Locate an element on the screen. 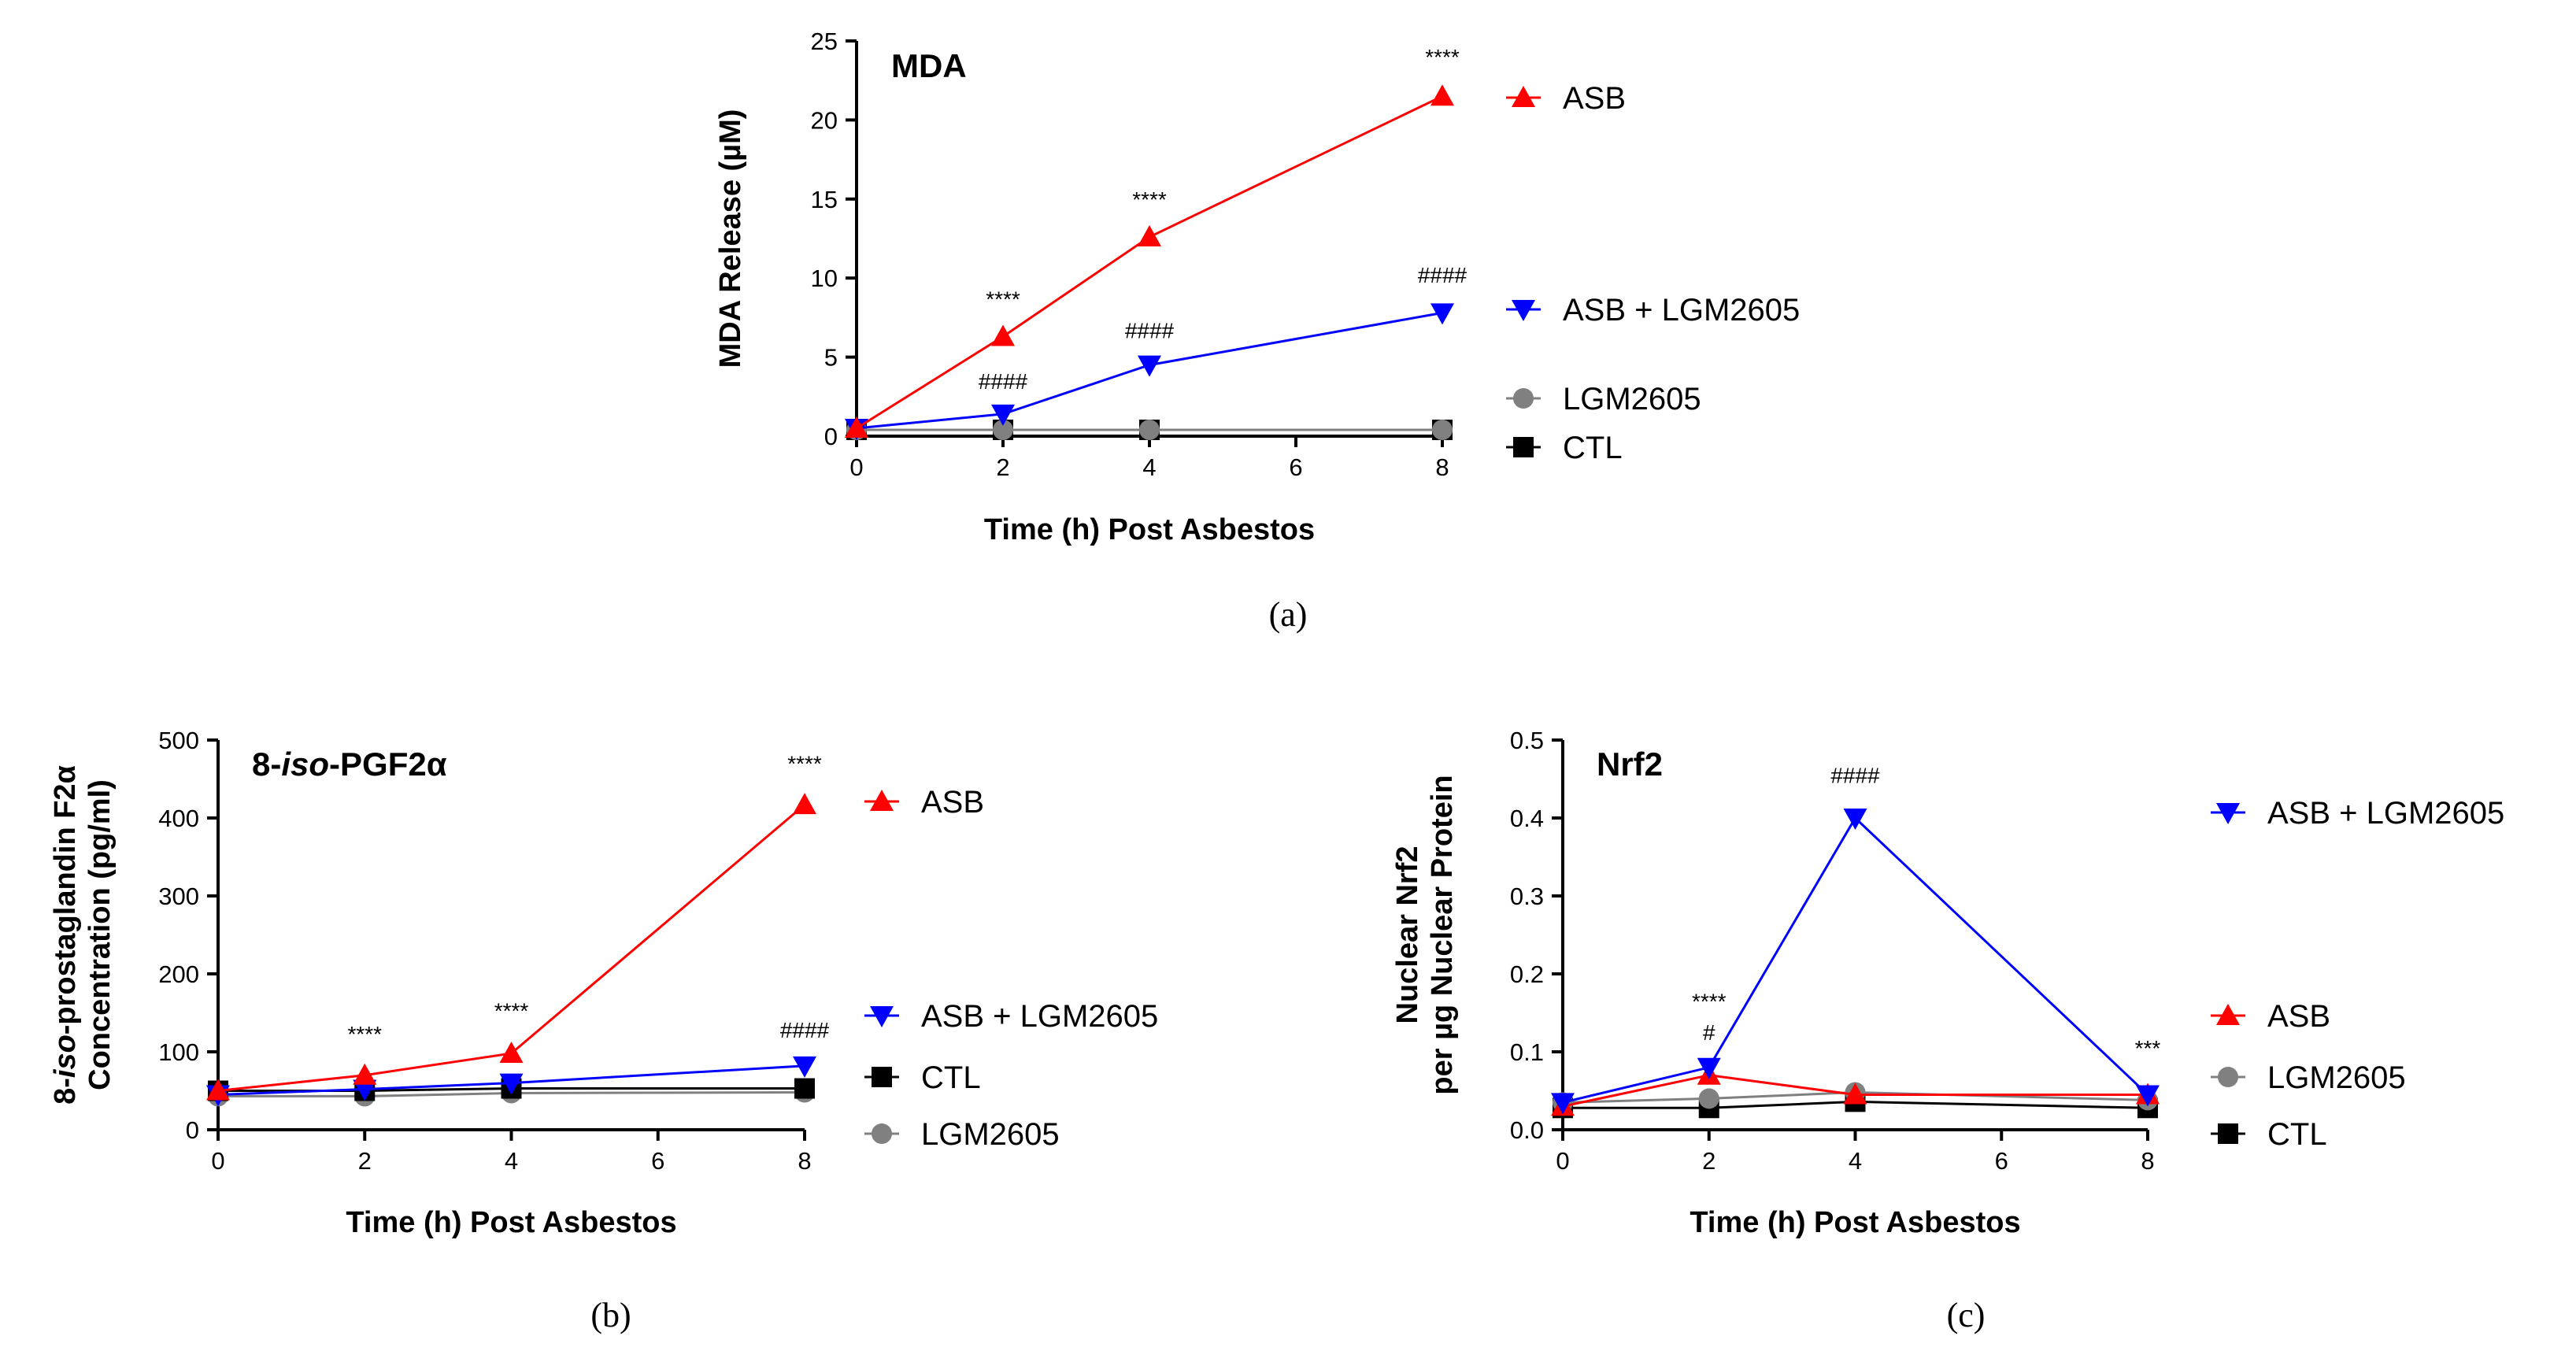 This screenshot has width=2576, height=1362. y-tick-label: 0.4 is located at coordinates (1527, 818).